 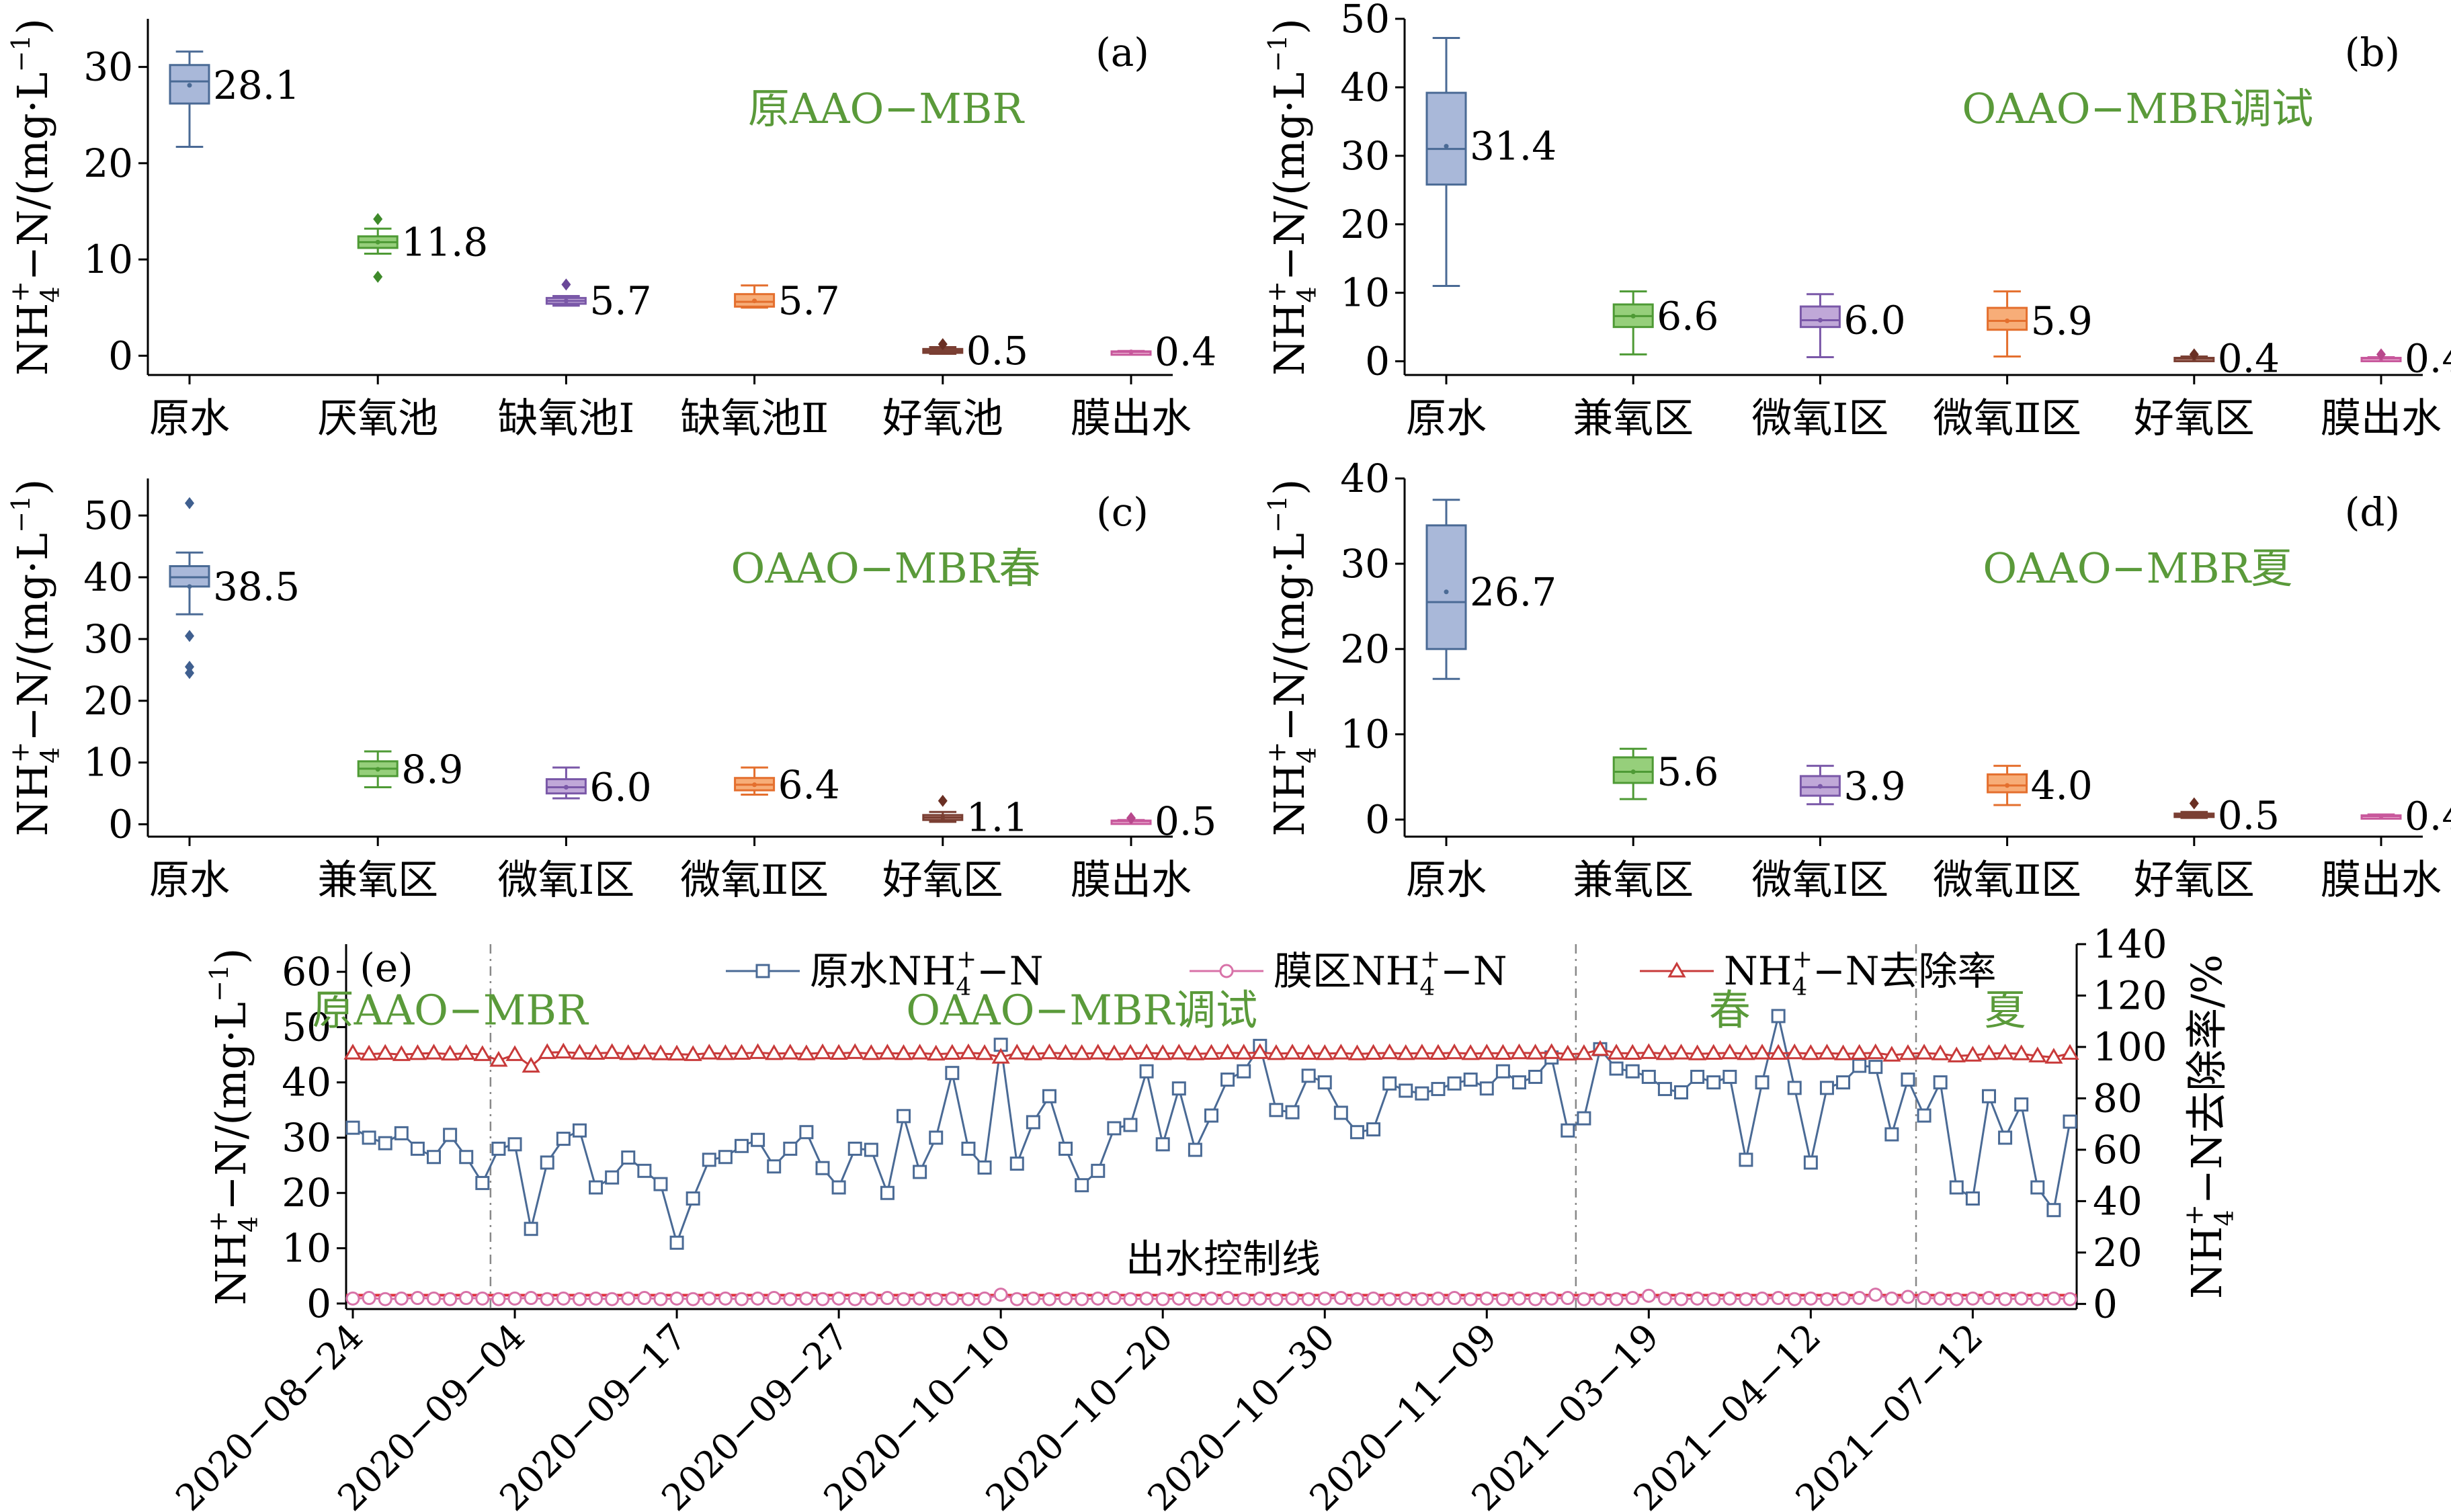 I want to click on mean-label: 6.0, so click(x=620, y=787).